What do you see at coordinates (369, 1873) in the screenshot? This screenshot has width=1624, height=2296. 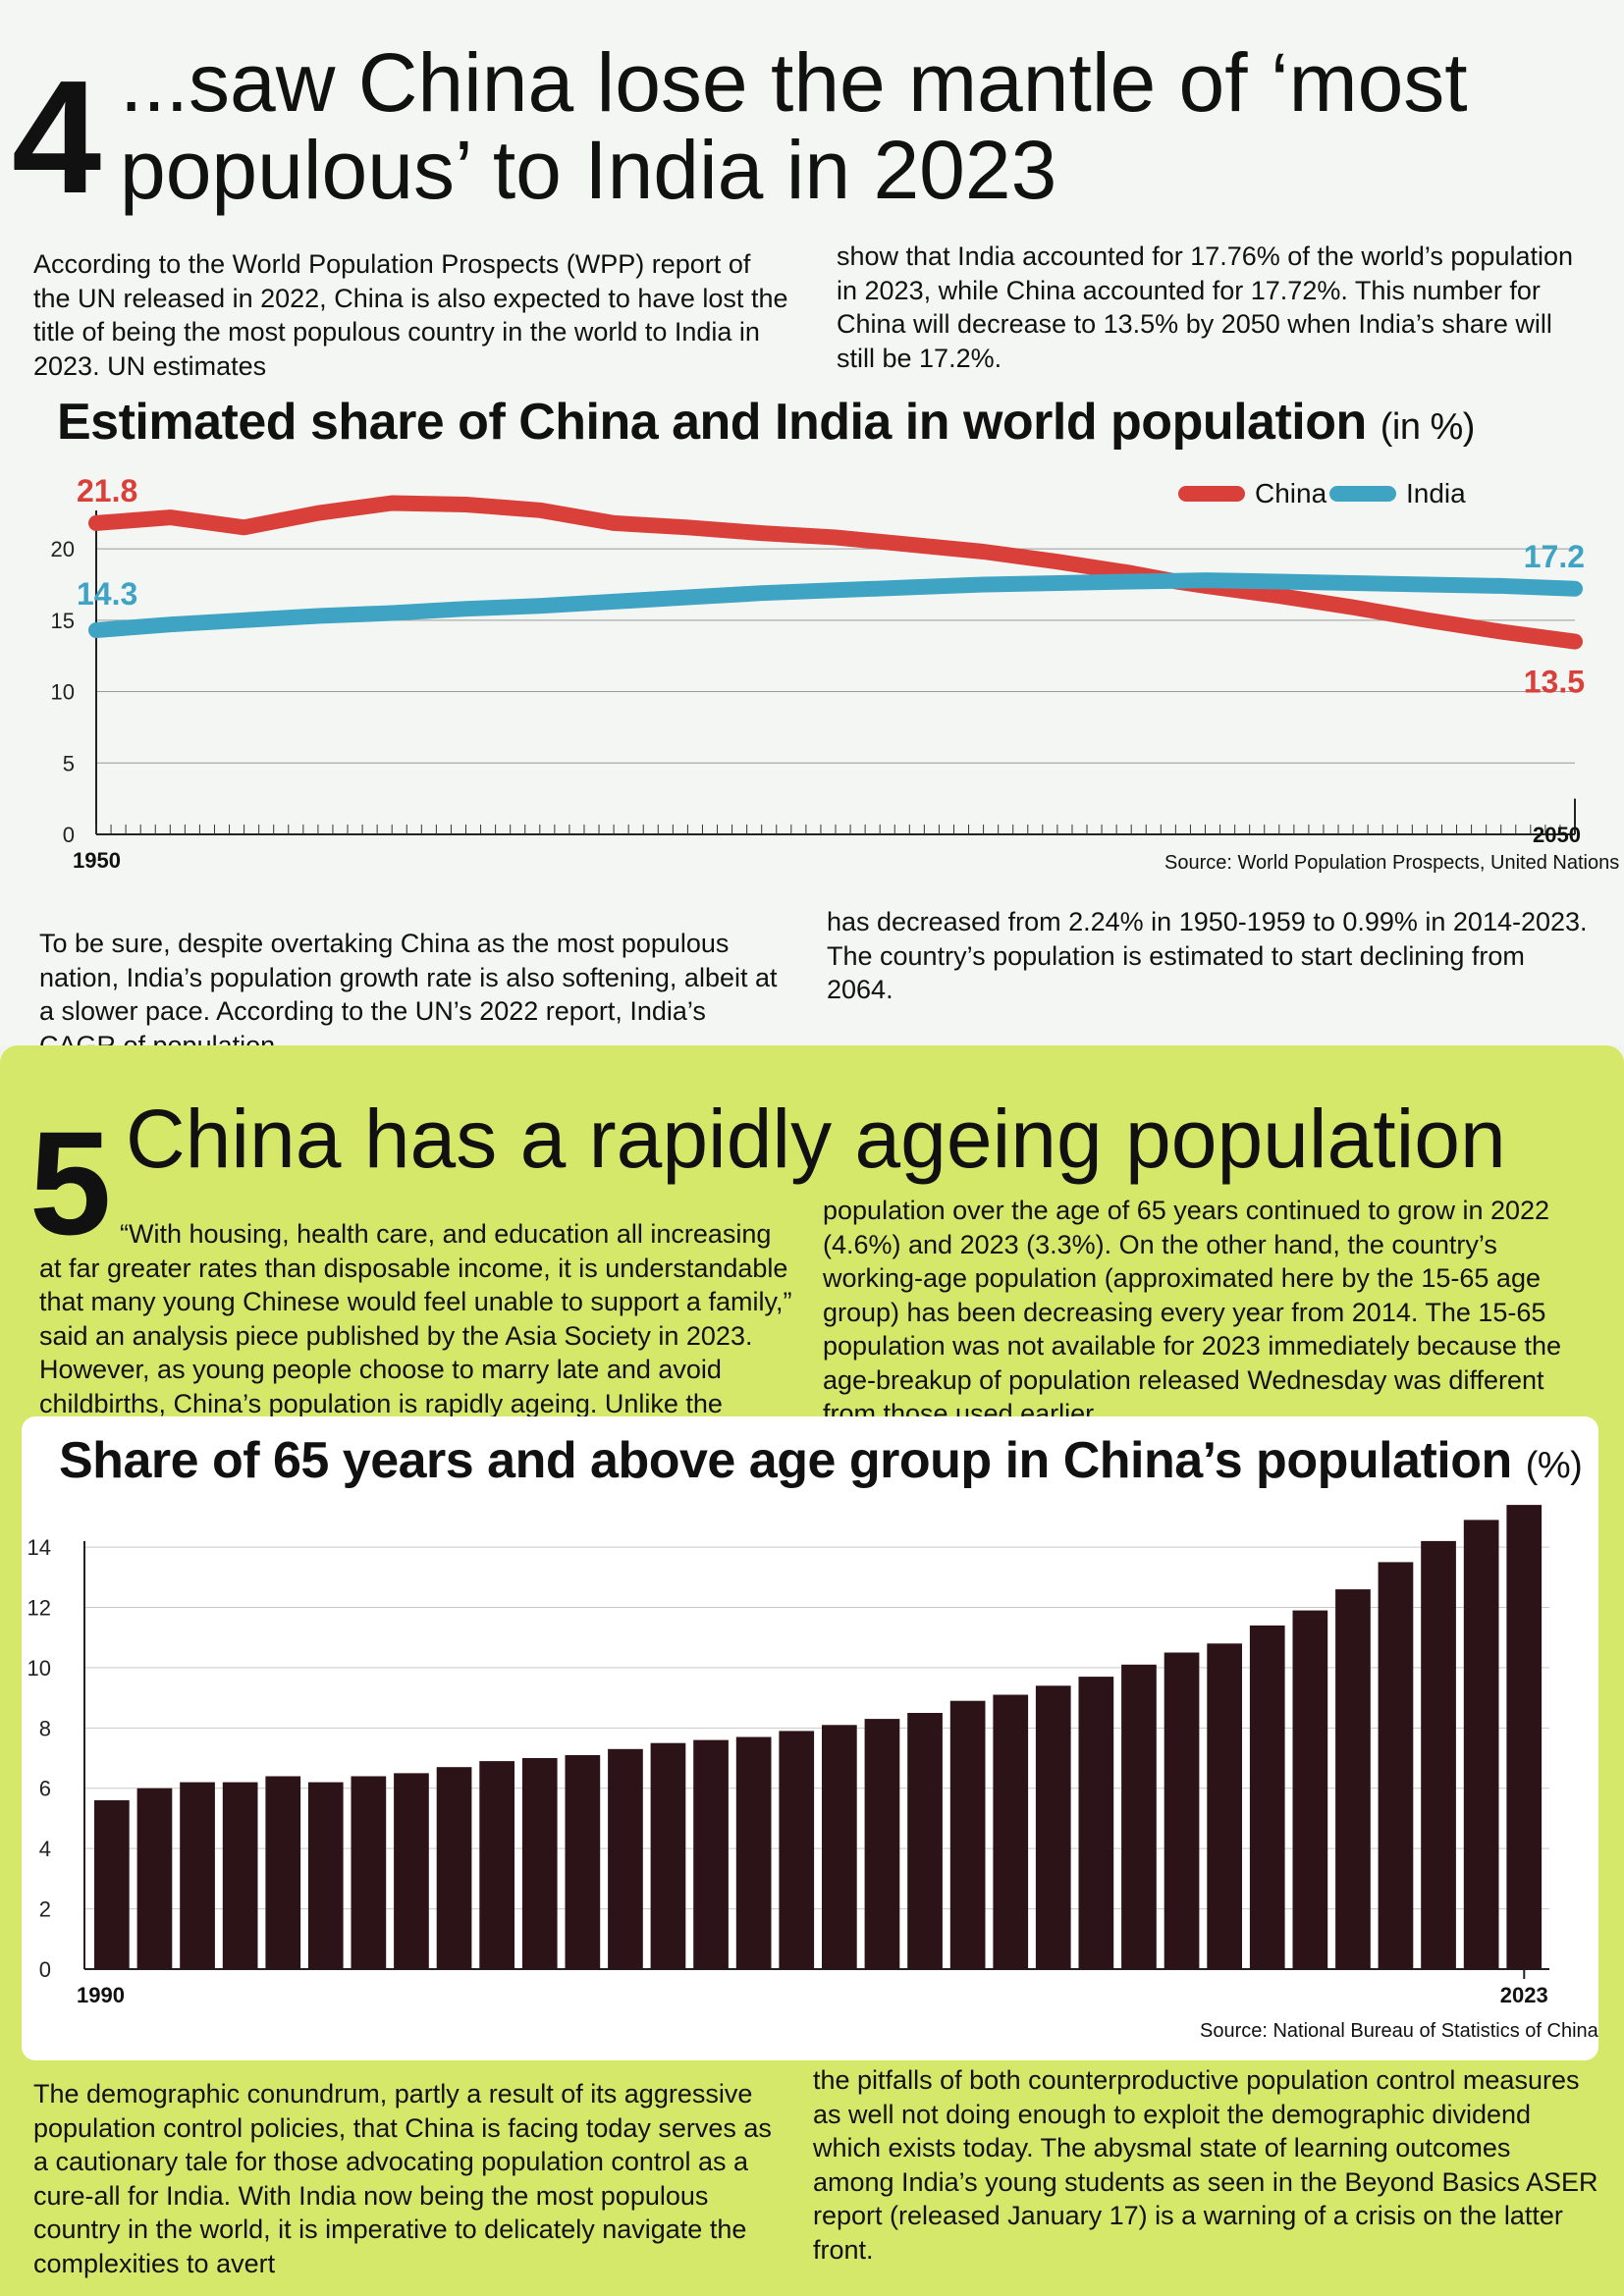 I see `bar-1996` at bounding box center [369, 1873].